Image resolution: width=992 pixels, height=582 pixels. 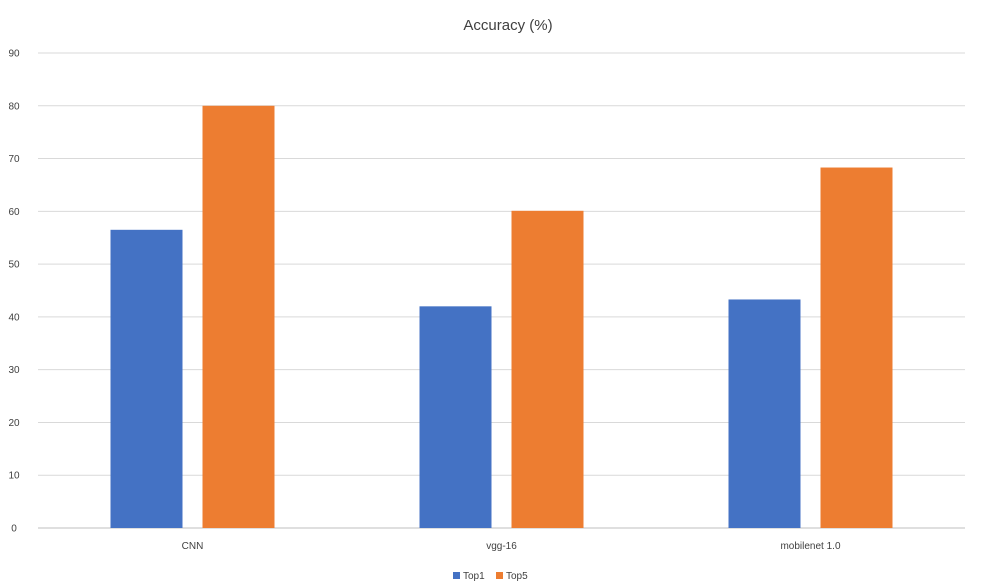 What do you see at coordinates (14, 106) in the screenshot?
I see `y-tick-label: 80` at bounding box center [14, 106].